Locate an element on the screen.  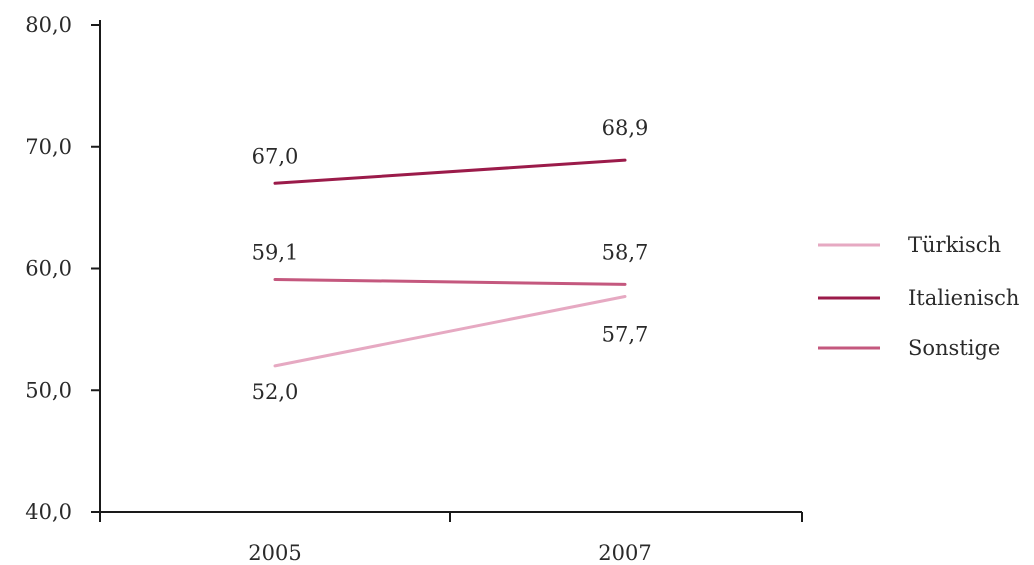
x-tick-label: 2007 is located at coordinates (624, 553).